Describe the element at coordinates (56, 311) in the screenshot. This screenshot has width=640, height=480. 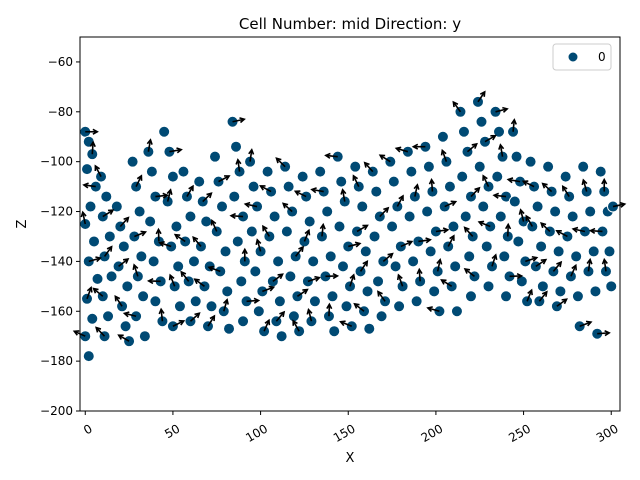
I see `y-tick-label: −160` at that location.